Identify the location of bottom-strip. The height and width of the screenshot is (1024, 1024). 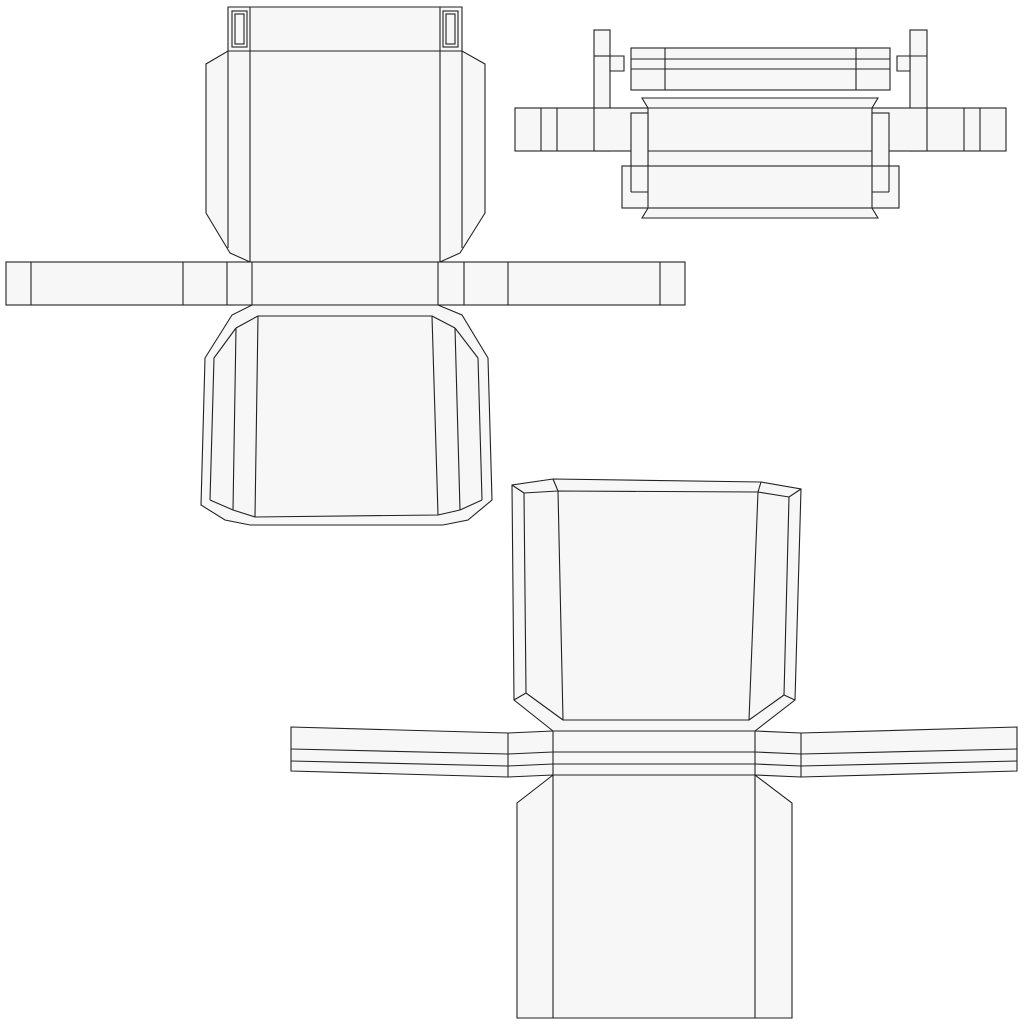
(760, 187).